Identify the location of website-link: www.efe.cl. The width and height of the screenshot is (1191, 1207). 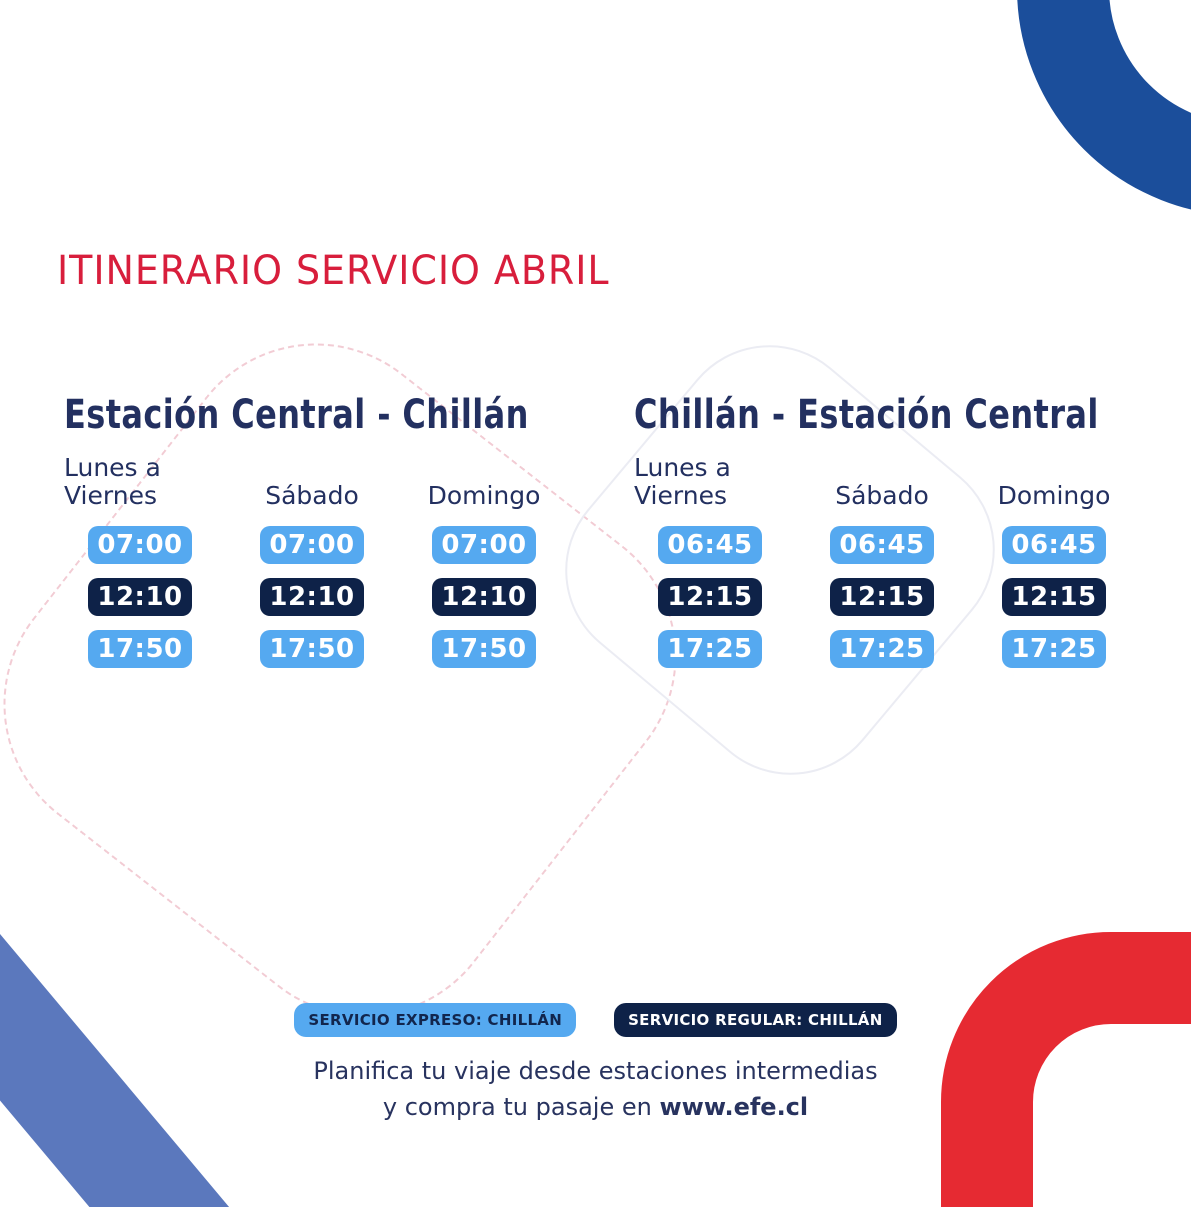
(734, 1107).